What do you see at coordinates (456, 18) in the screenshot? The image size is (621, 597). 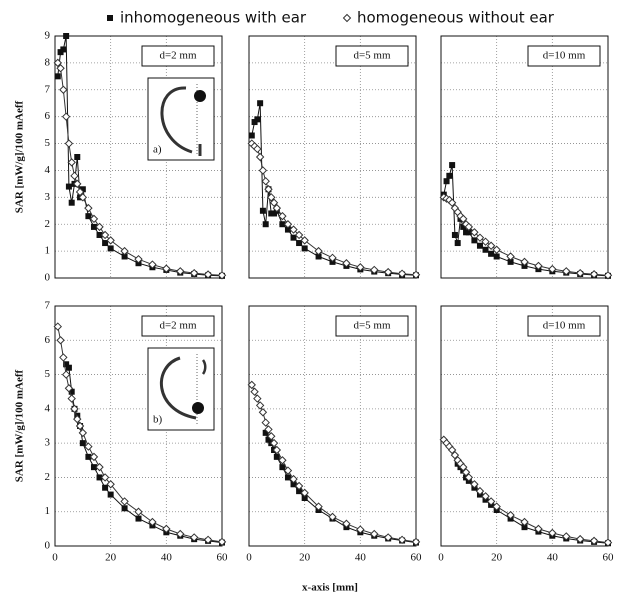 I see `legend-label: homogeneous without ear` at bounding box center [456, 18].